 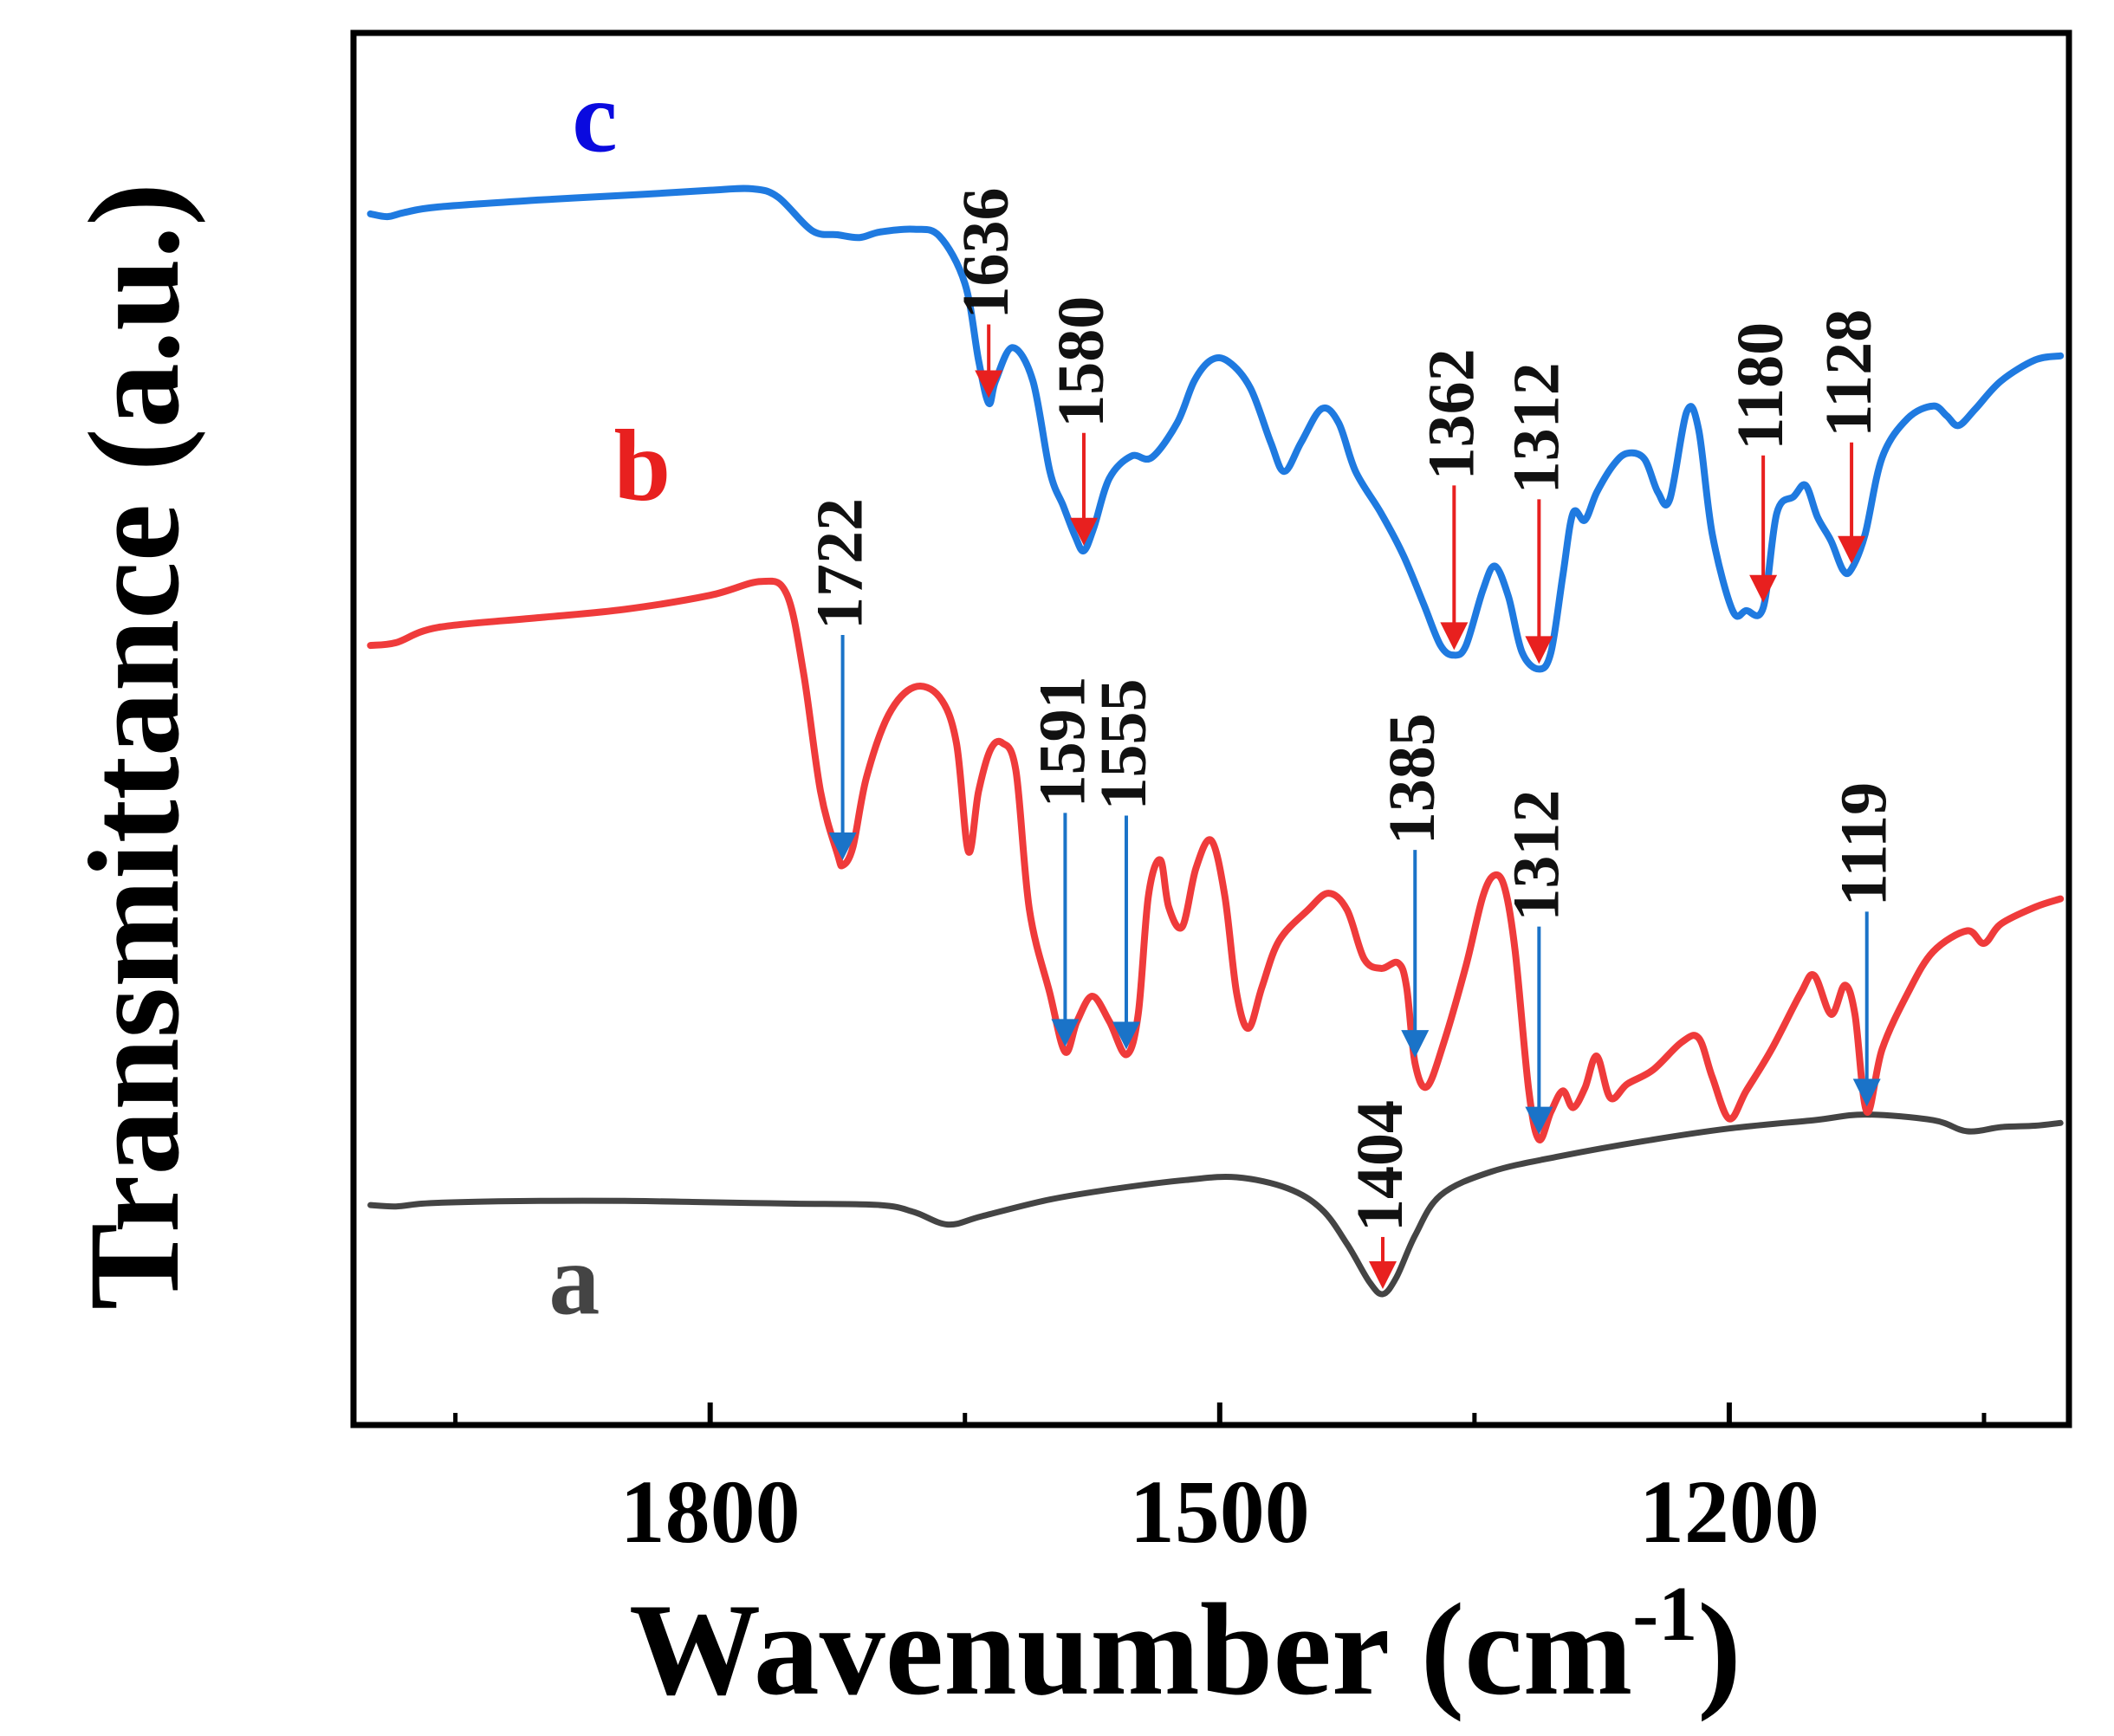 I want to click on peak-label-c-1580: 1580, so click(x=1082, y=362).